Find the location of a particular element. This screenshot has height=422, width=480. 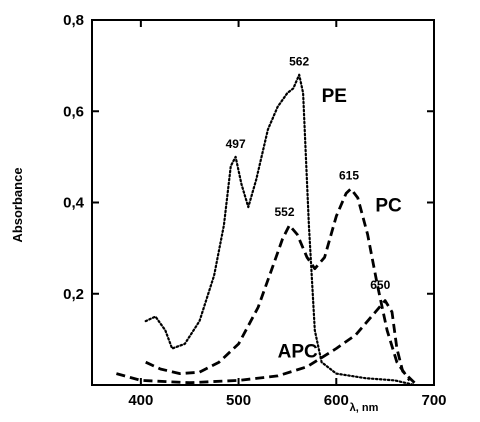

peak-label: 497 is located at coordinates (236, 144).